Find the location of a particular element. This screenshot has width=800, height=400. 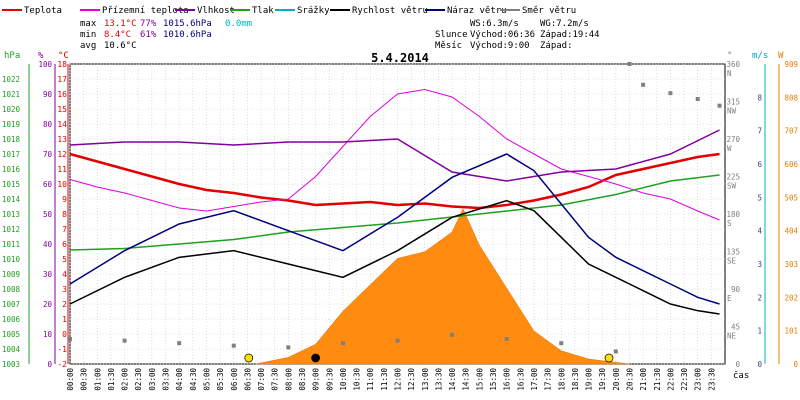

dir-tick-label: 270 is located at coordinates (733, 139).